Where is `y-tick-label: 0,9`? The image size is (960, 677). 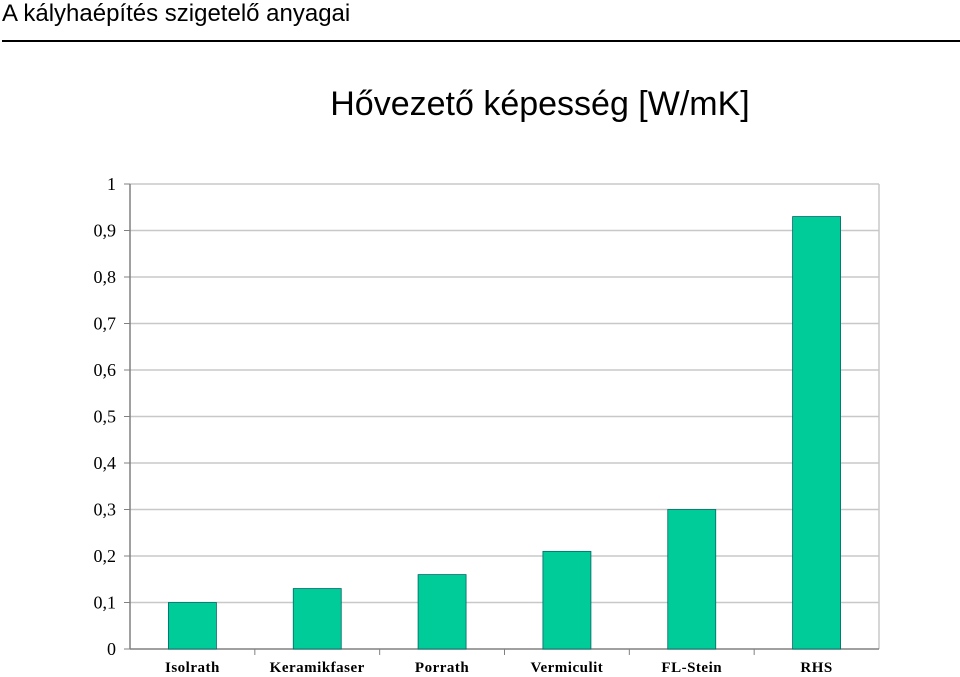
y-tick-label: 0,9 is located at coordinates (105, 231).